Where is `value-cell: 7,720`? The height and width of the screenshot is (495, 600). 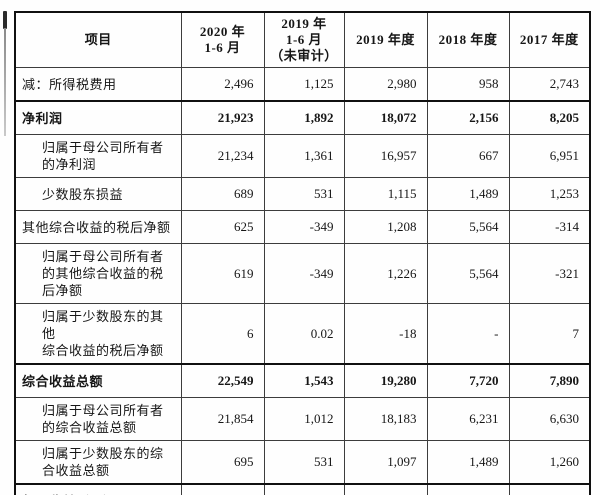
value-cell: 7,720 is located at coordinates (468, 380).